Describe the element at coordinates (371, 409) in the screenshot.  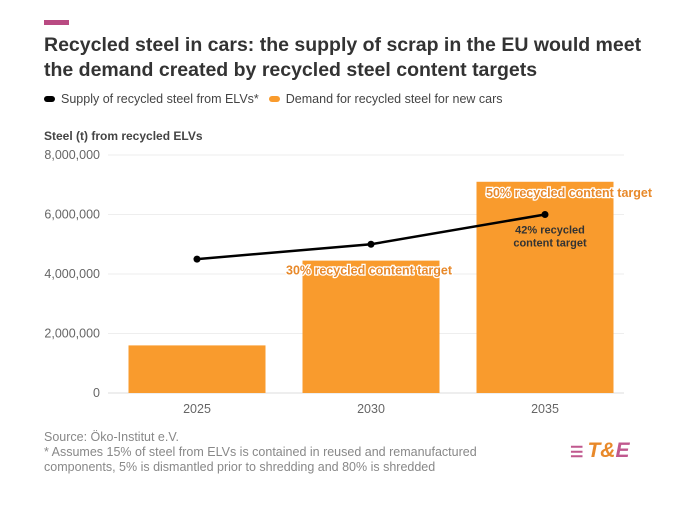
I see `x-tick-label: 2030` at that location.